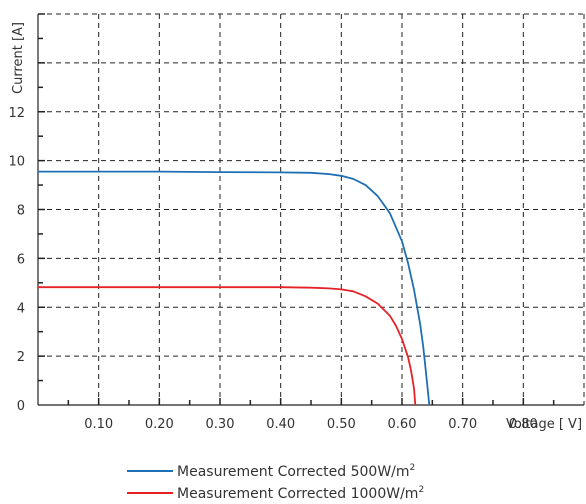 Image resolution: width=586 pixels, height=504 pixels. Describe the element at coordinates (220, 424) in the screenshot. I see `x-tick-label: 0.30` at that location.